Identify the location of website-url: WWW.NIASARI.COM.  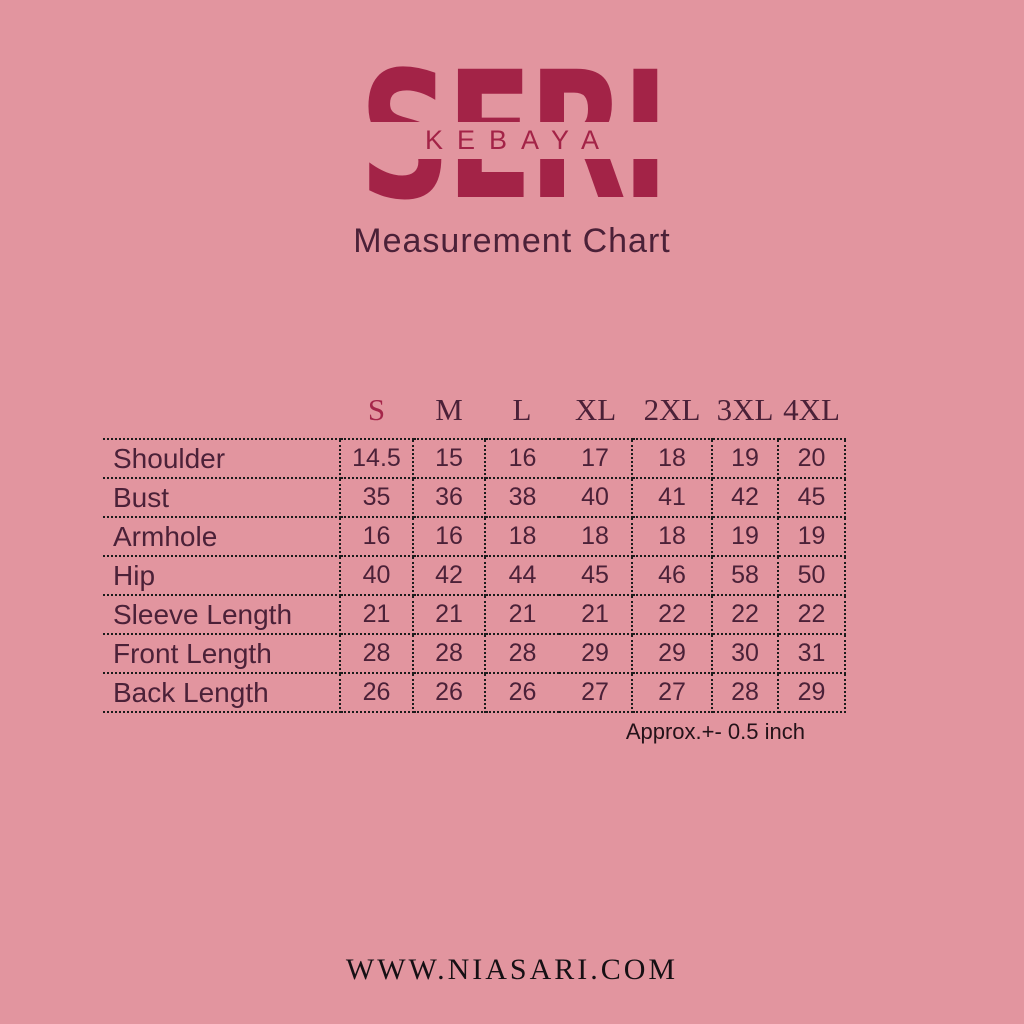
(512, 969).